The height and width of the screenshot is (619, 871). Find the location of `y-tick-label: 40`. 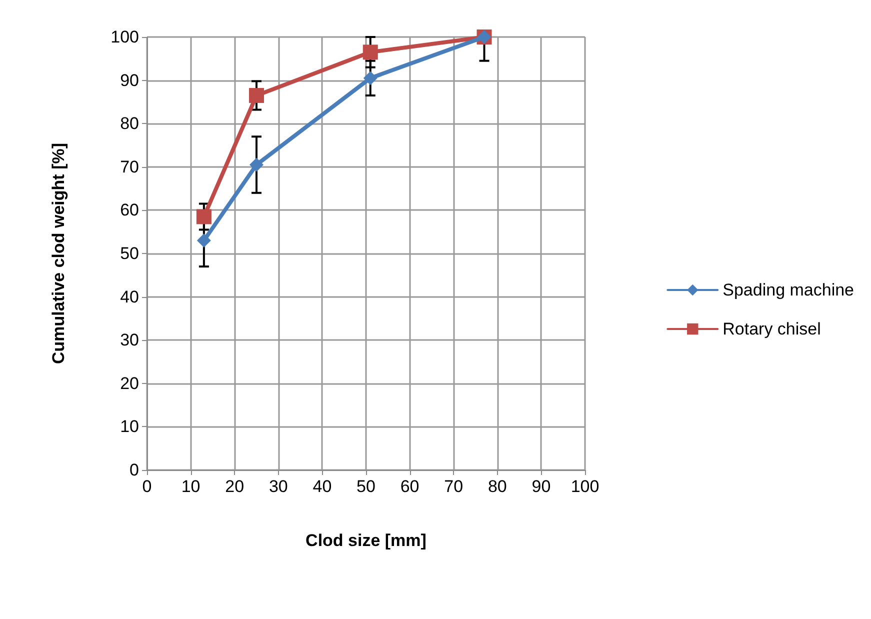

y-tick-label: 40 is located at coordinates (129, 296).